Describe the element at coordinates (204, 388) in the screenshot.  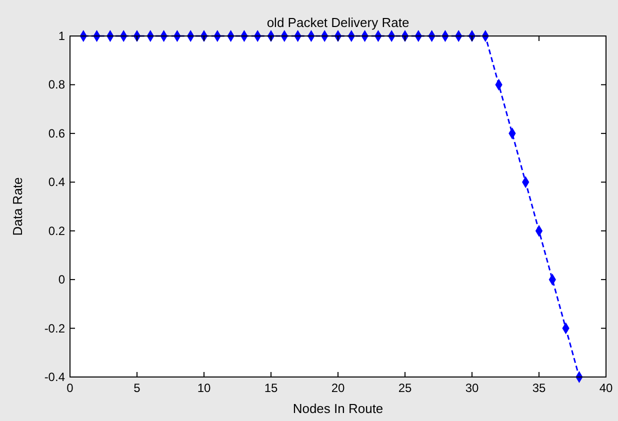
I see `x-tick-label: 10` at that location.